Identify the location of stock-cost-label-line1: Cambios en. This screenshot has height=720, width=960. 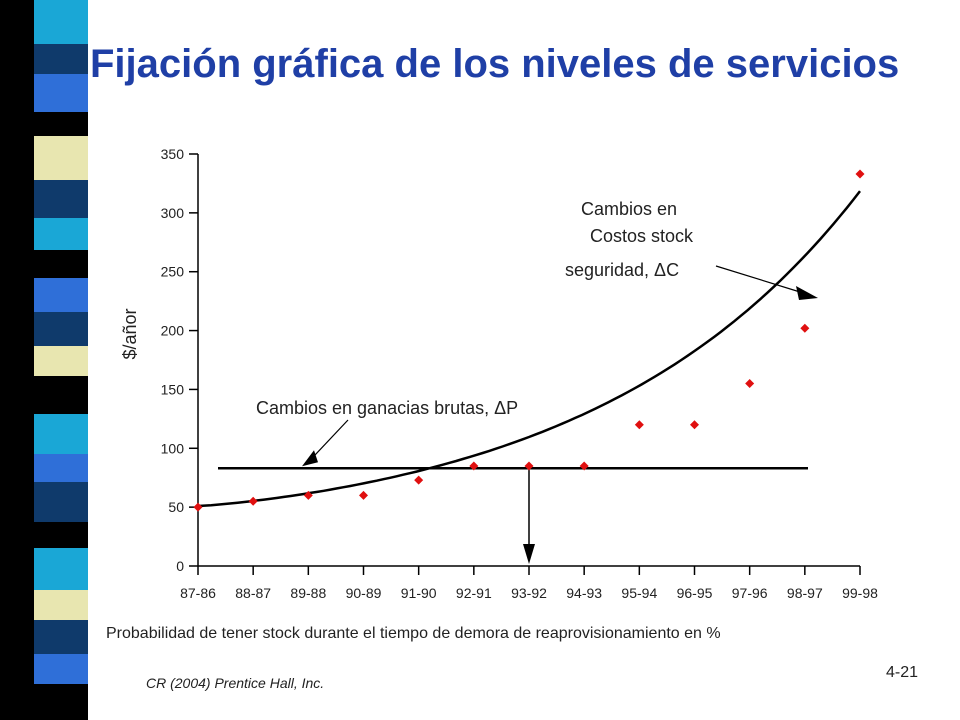
(629, 209).